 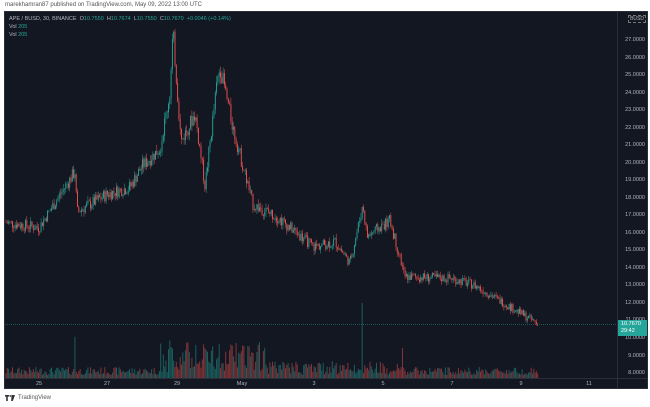 What do you see at coordinates (635, 180) in the screenshot?
I see `price-tick-label: 19.0000` at bounding box center [635, 180].